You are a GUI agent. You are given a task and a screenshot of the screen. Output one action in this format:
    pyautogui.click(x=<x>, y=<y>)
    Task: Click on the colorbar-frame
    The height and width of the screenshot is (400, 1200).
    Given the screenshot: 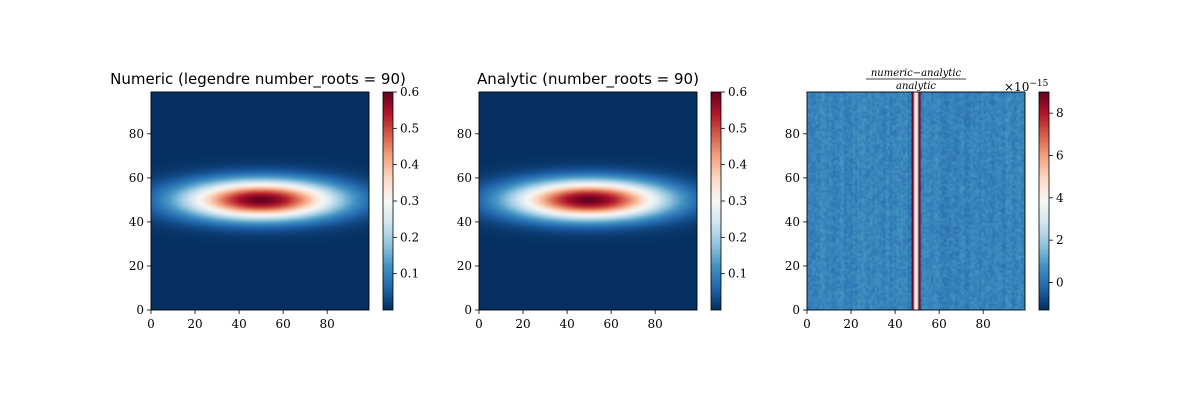 What is the action you would take?
    pyautogui.click(x=1044, y=201)
    